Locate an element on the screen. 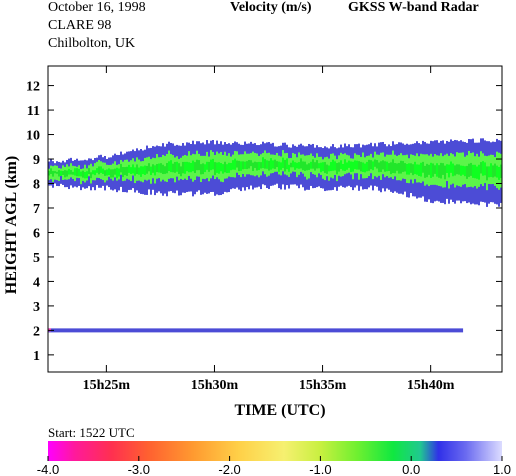  y-tick-label: 10 is located at coordinates (33, 136).